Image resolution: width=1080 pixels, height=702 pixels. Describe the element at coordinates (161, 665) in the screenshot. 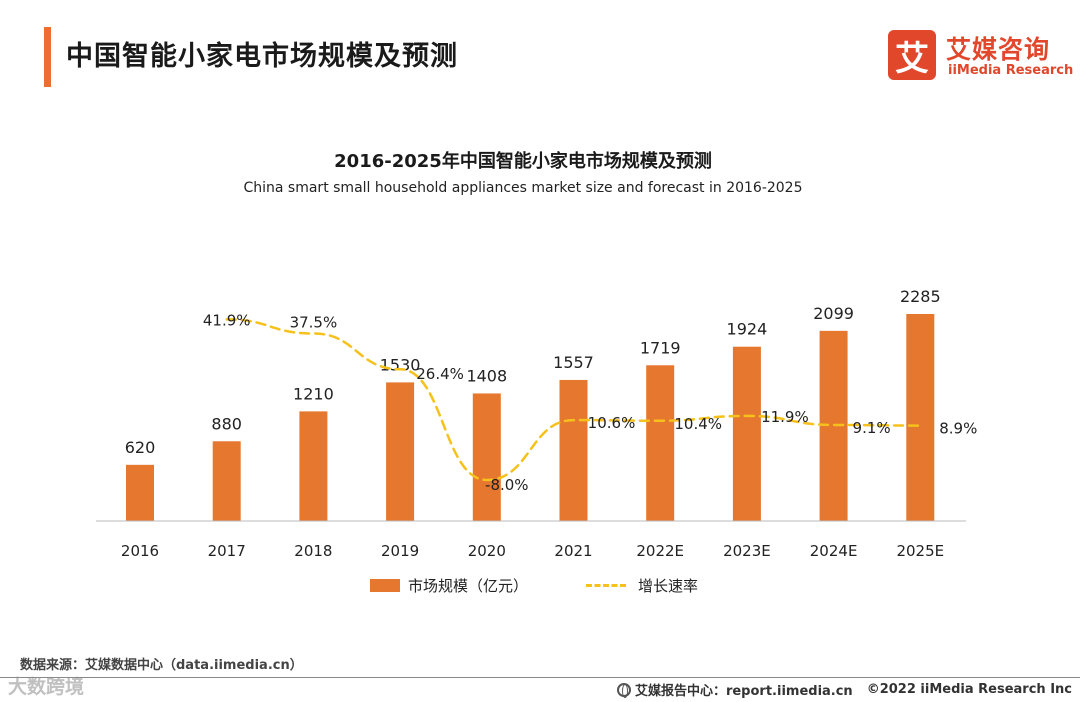

I see `data-source-note: 数据来源：艾媒数据中心（data.iimedia.cn）` at that location.